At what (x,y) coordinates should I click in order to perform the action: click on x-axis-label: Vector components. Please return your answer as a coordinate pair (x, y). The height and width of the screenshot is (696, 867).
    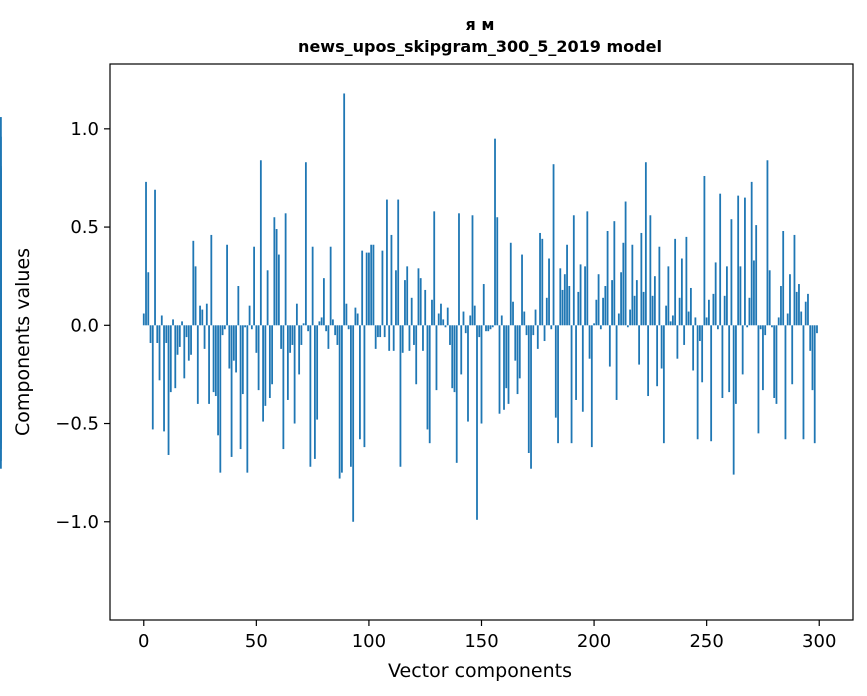
    Looking at the image, I should click on (480, 671).